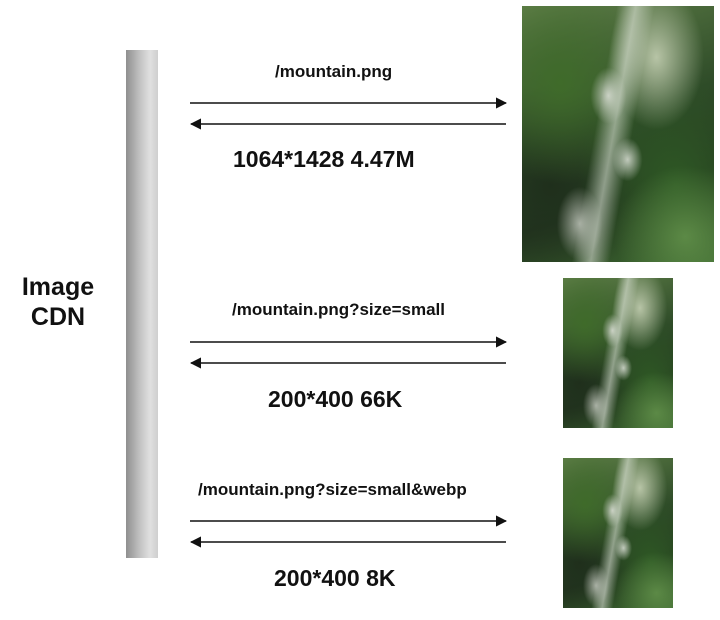  Describe the element at coordinates (339, 309) in the screenshot. I see `request-path-2: /mountain.png?size=small` at that location.